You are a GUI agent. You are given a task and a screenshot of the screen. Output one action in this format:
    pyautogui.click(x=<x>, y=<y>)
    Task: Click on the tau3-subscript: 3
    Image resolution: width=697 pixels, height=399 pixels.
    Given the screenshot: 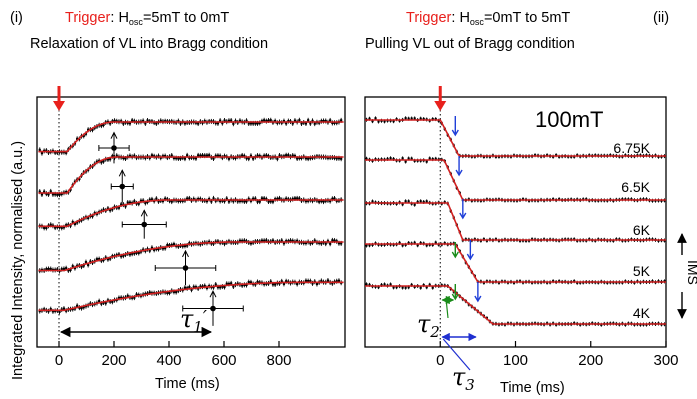 What is the action you would take?
    pyautogui.click(x=470, y=385)
    